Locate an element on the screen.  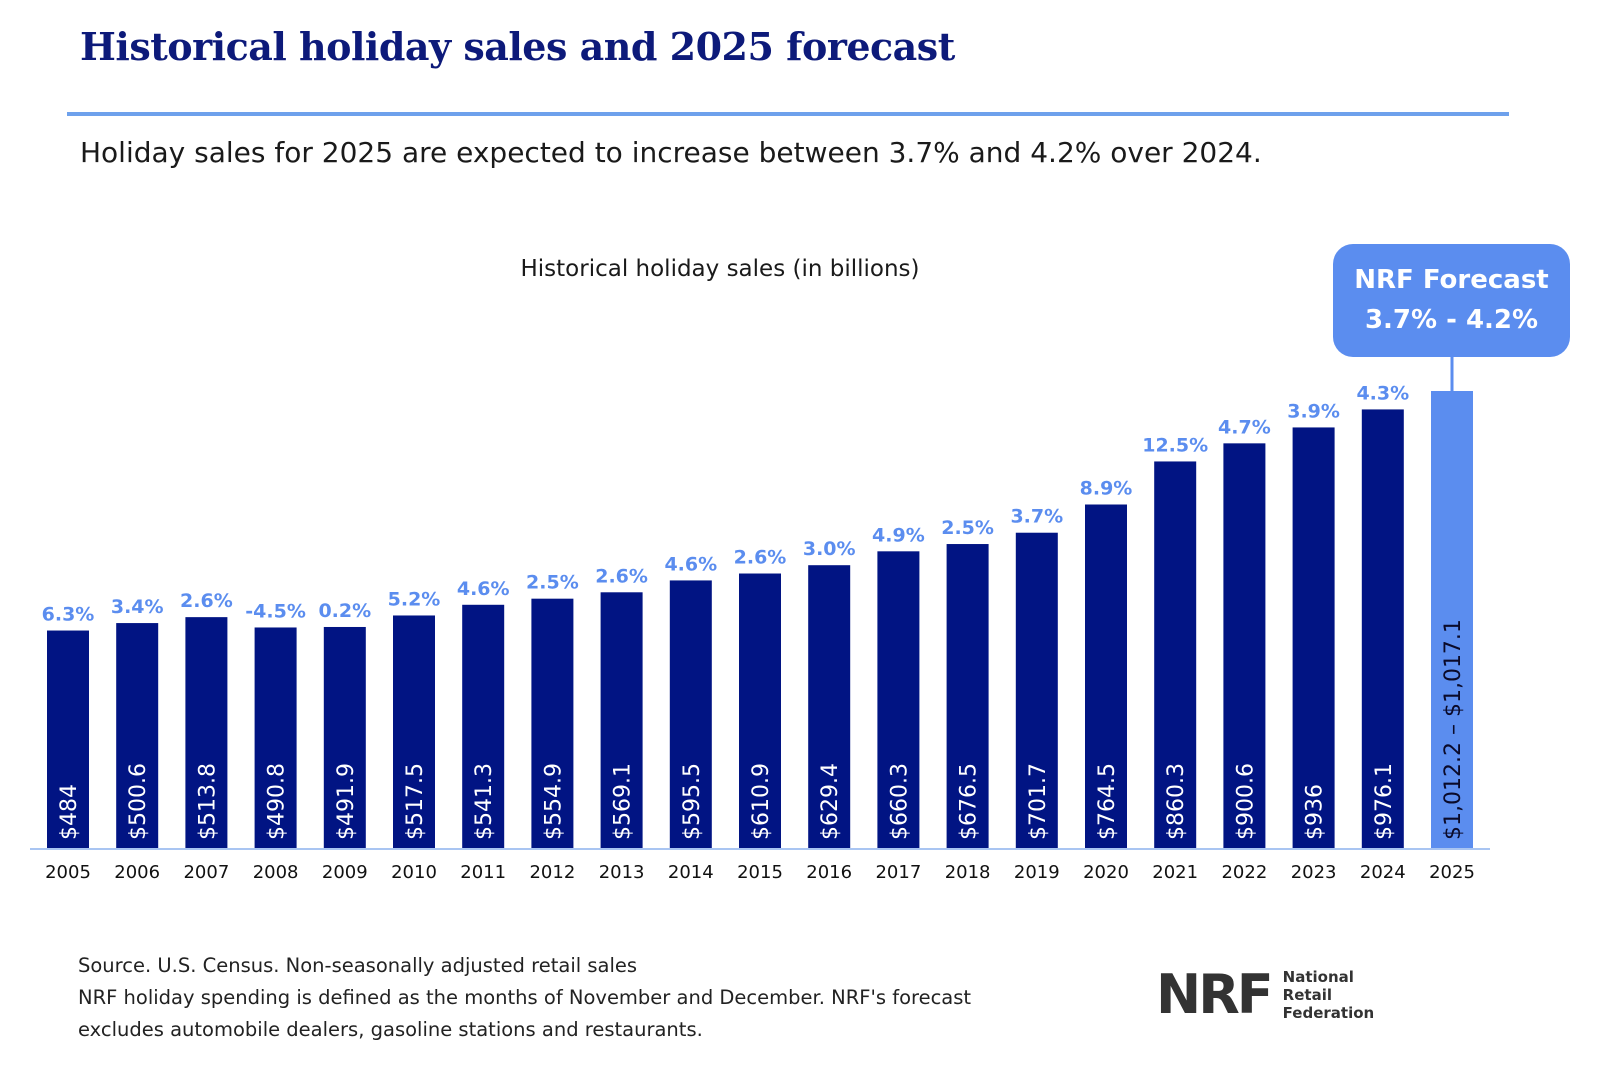
x-tick-label: 2015 is located at coordinates (760, 872).